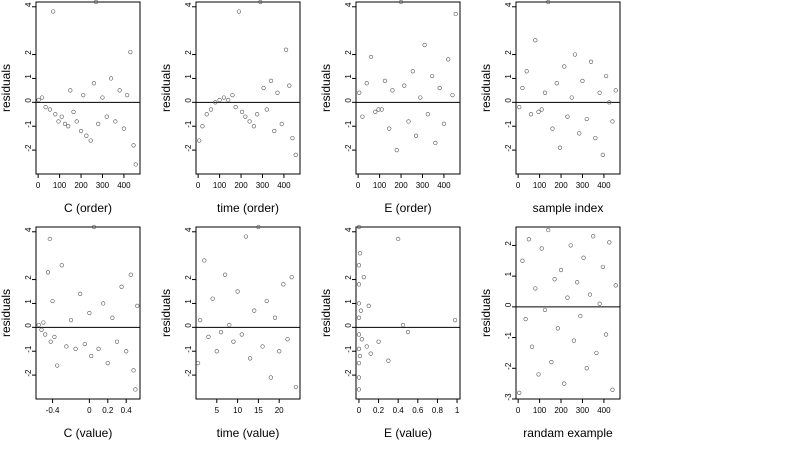 The width and height of the screenshot is (800, 455). What do you see at coordinates (188, 229) in the screenshot?
I see `y-tick-label: 4` at bounding box center [188, 229].